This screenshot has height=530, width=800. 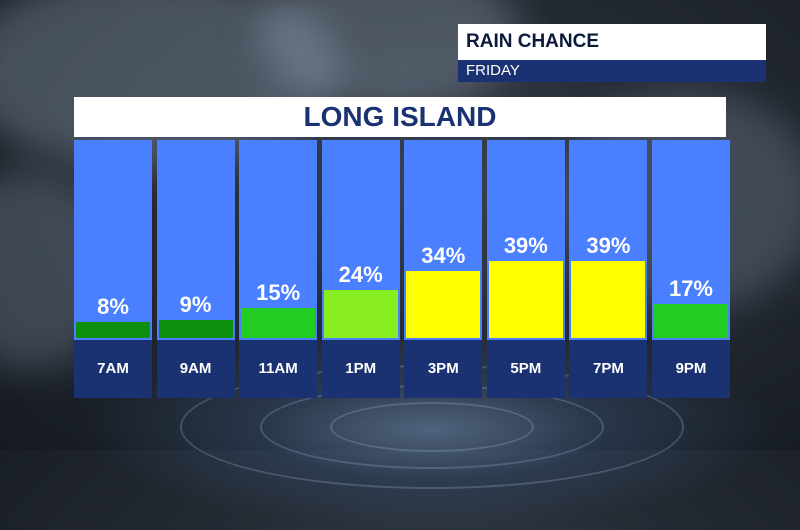 I want to click on percent-label: 34%, so click(x=443, y=255).